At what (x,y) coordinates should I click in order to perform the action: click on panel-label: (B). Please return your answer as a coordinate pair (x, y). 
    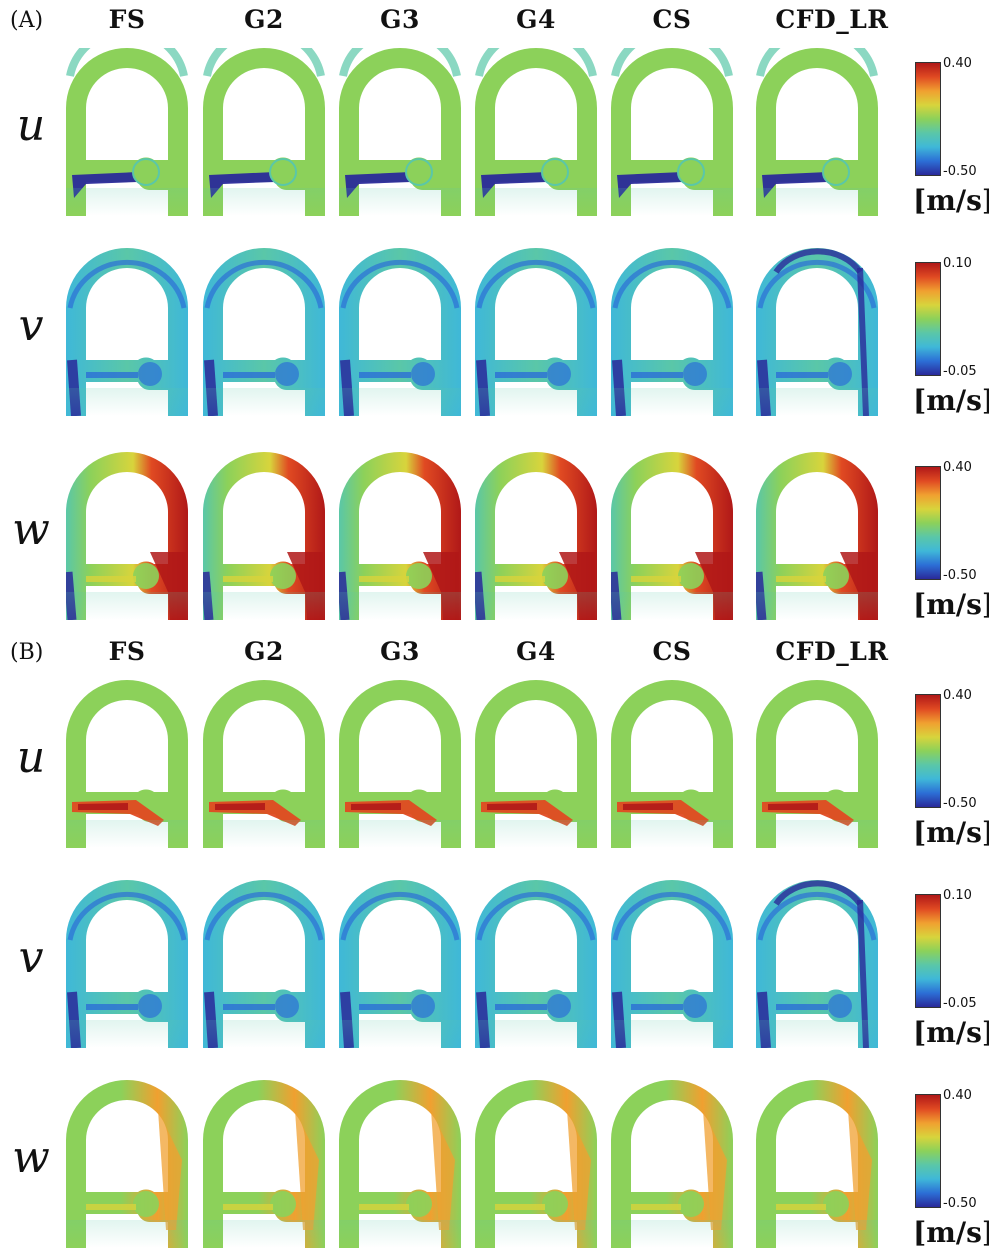
    Looking at the image, I should click on (27, 652).